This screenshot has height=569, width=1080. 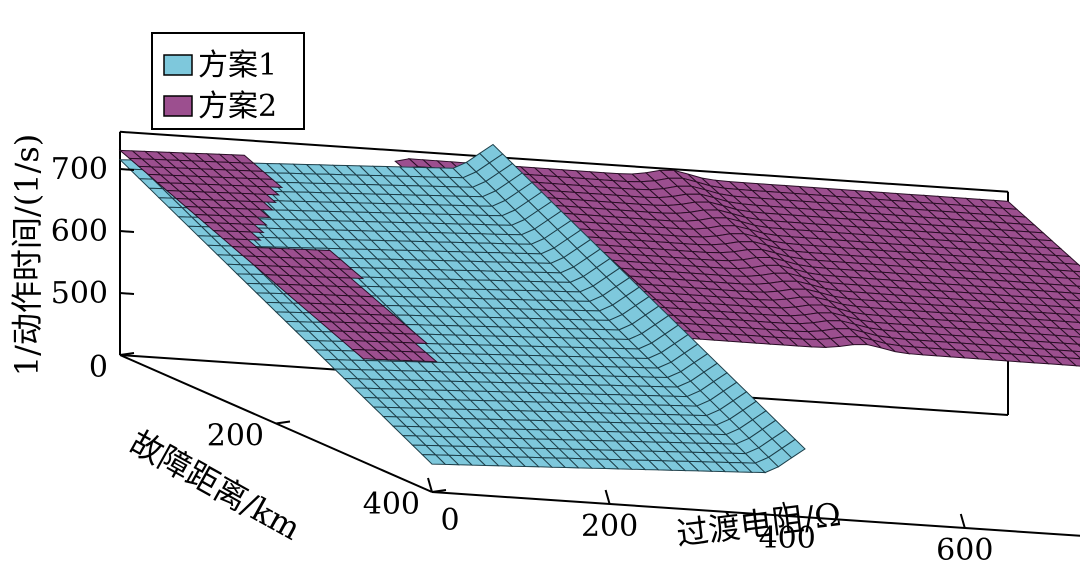 What do you see at coordinates (79, 169) in the screenshot?
I see `z-tick-label: 700` at bounding box center [79, 169].